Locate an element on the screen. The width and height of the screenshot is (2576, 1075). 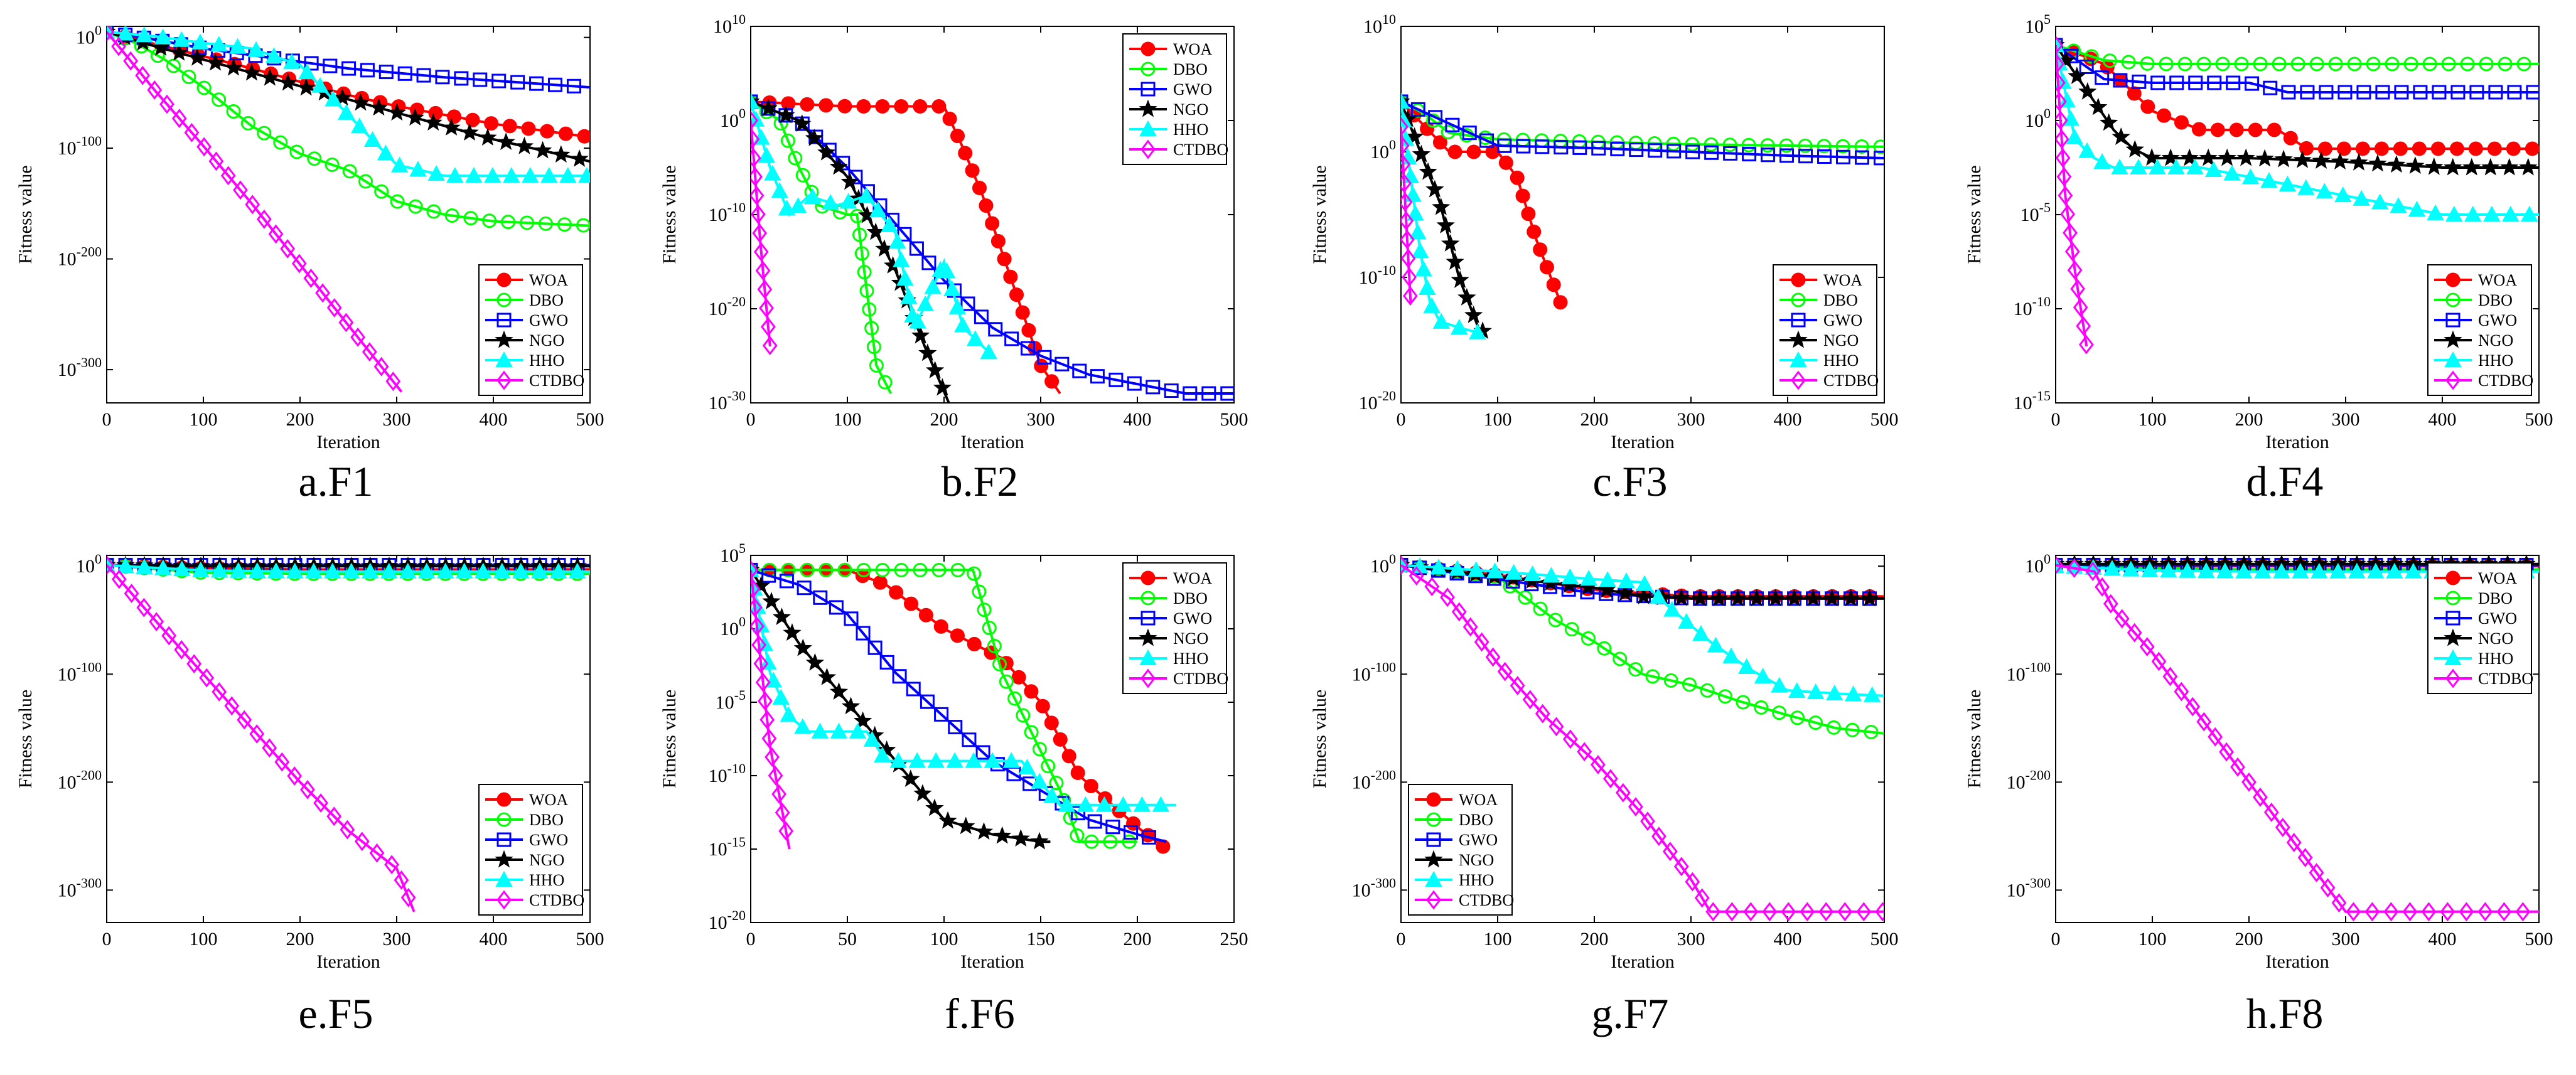
series-ctdbo is located at coordinates (261, 733).